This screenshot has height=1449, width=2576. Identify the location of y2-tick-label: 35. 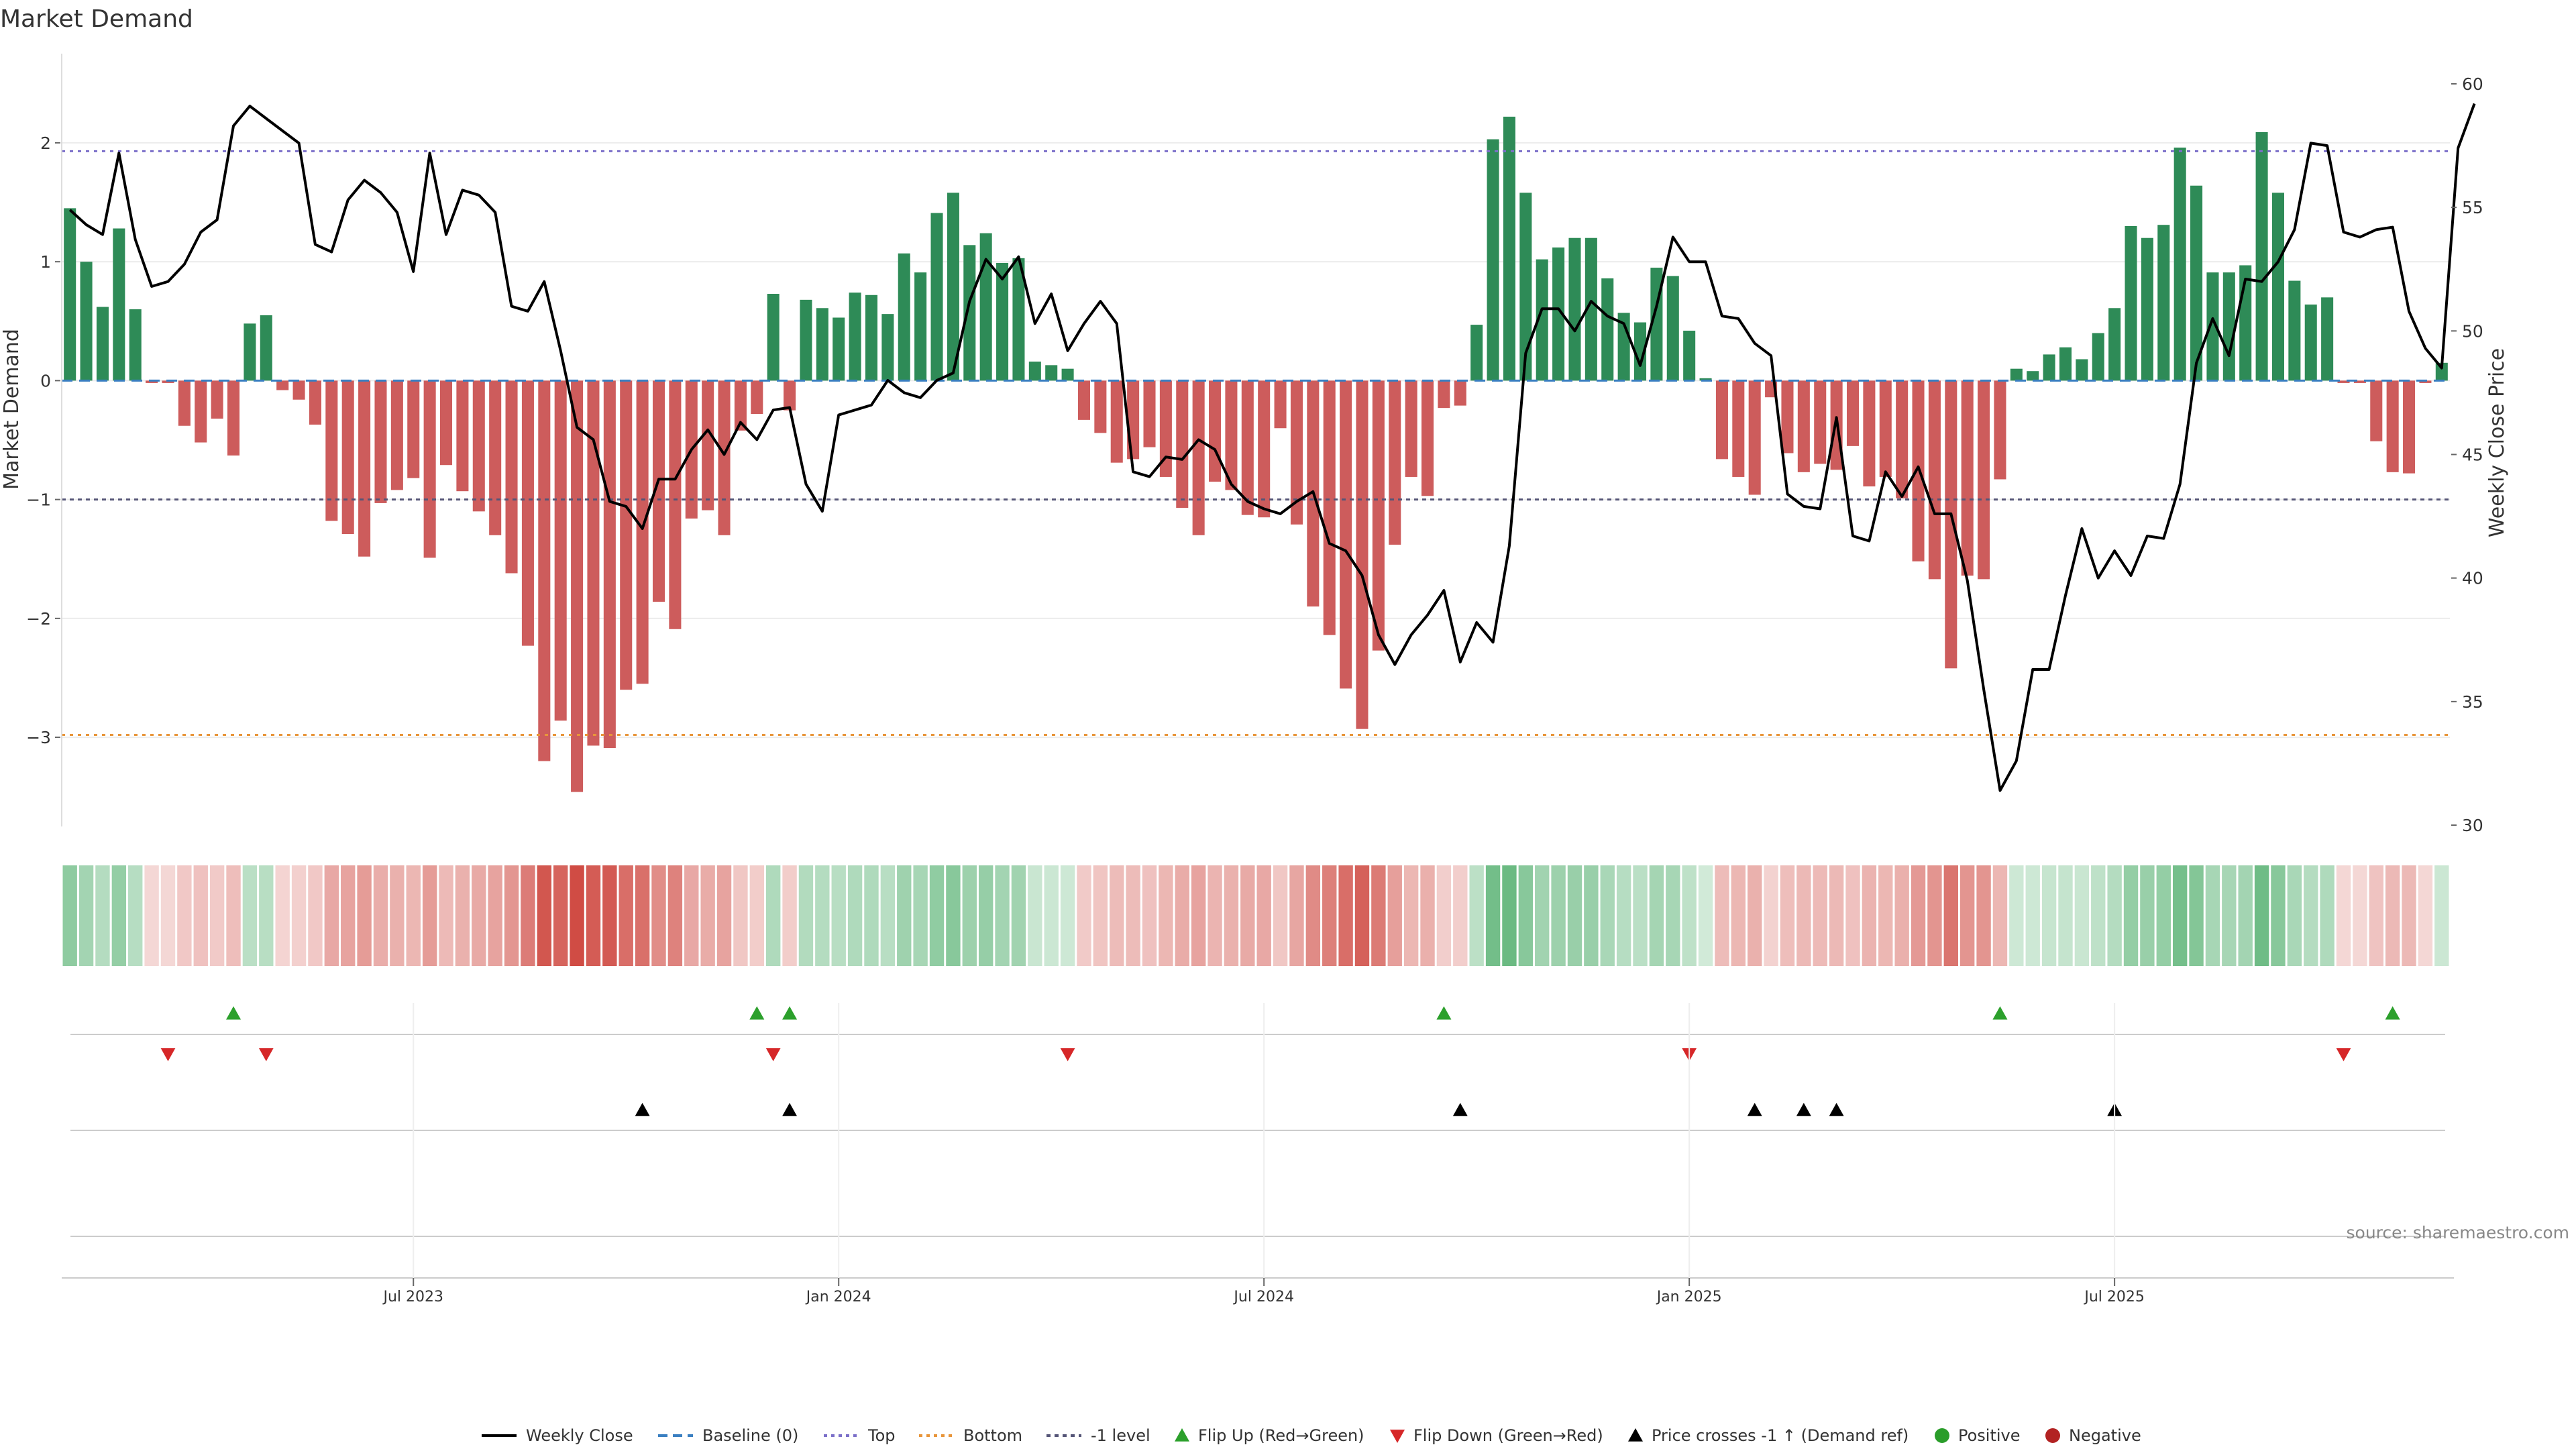
(2472, 702).